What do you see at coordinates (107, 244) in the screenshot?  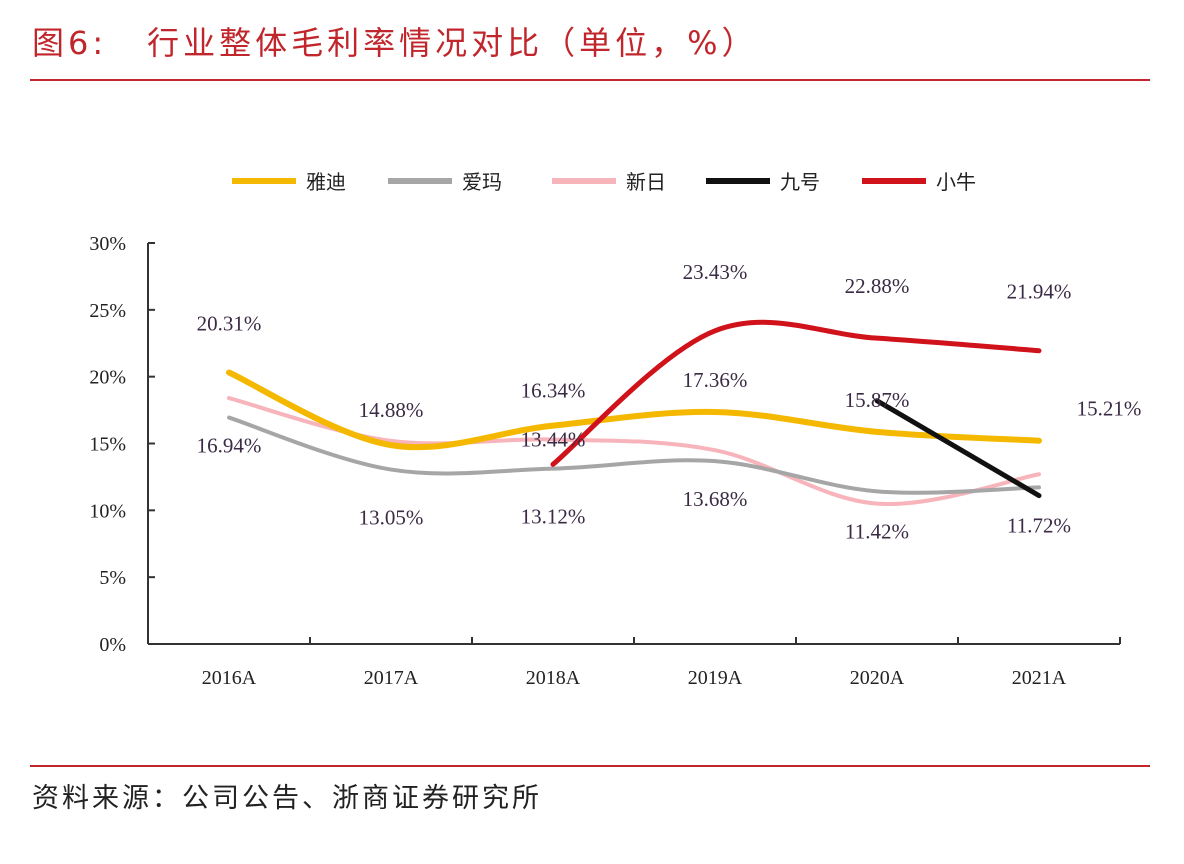 I see `y-tick-label: 30%` at bounding box center [107, 244].